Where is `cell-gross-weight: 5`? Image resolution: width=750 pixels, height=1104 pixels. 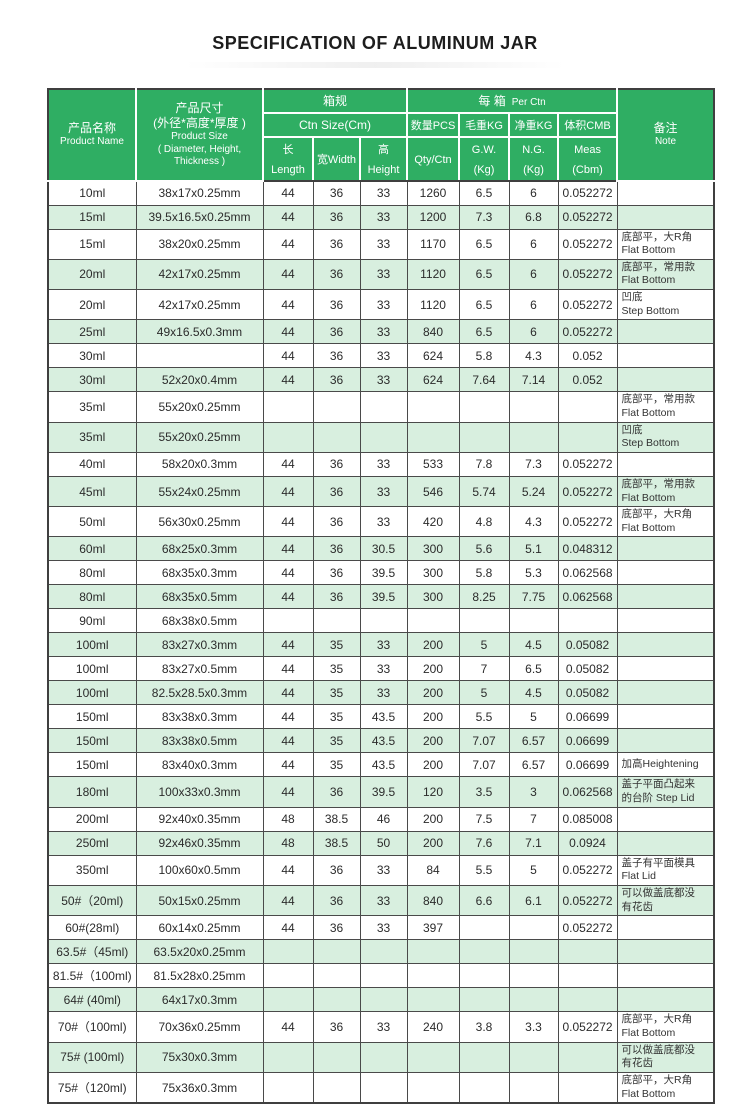
cell-gross-weight: 5 is located at coordinates (484, 645).